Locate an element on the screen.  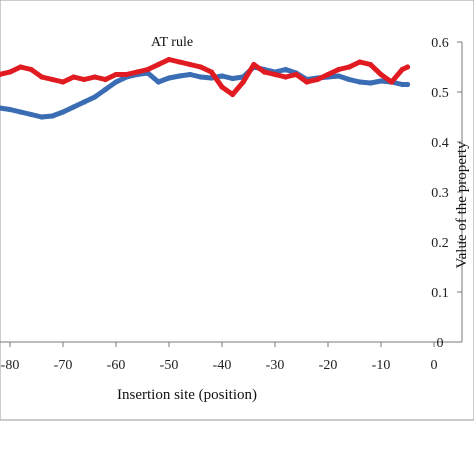
x-tick-label: -10 is located at coordinates (381, 365).